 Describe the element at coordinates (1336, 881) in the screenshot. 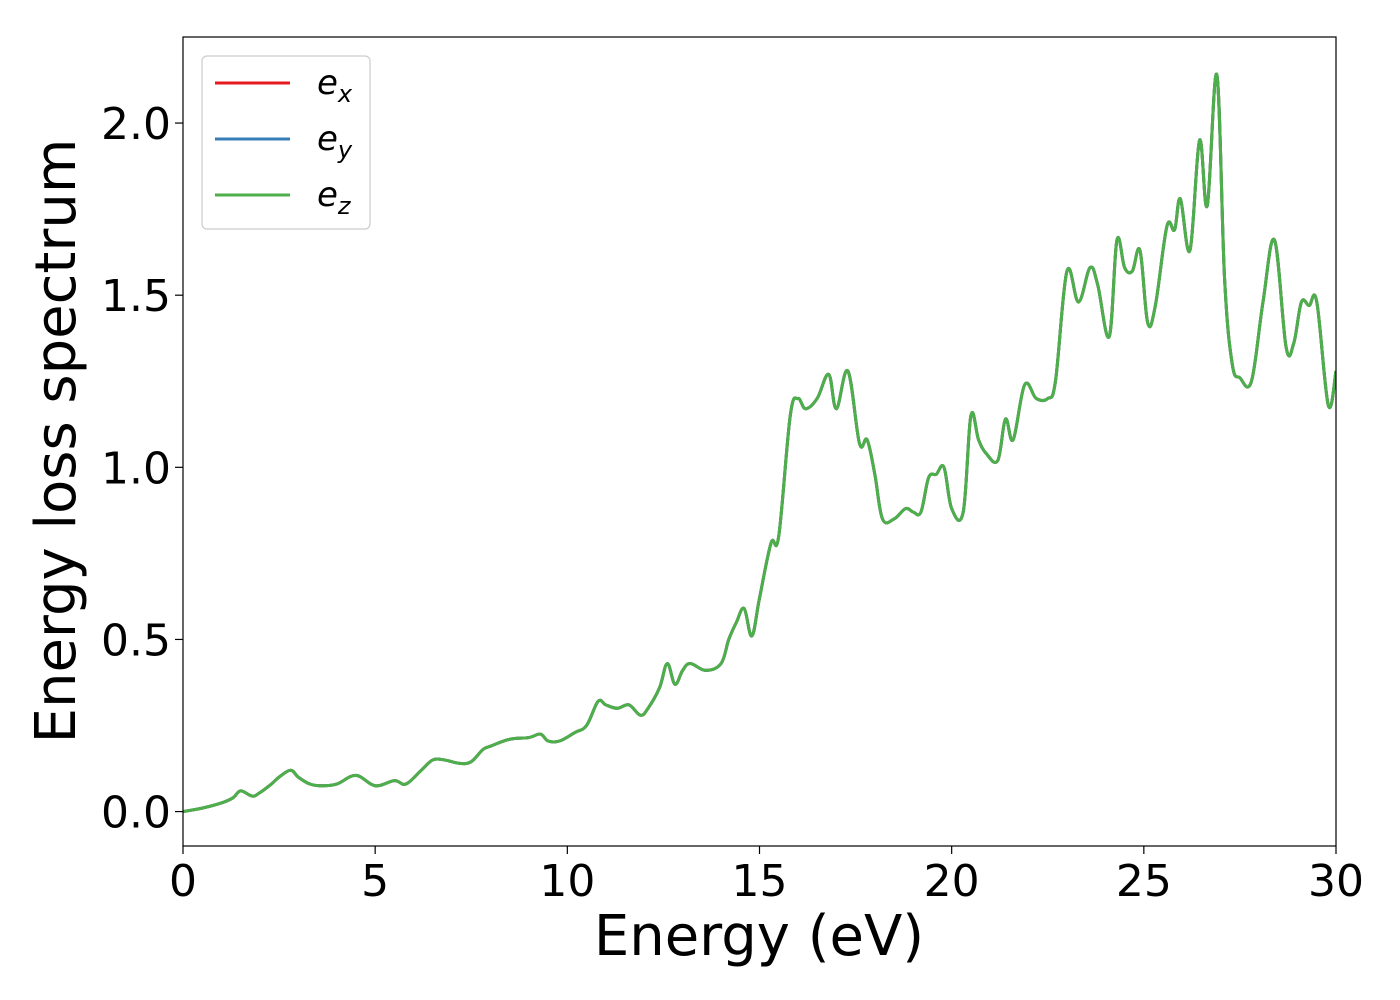

I see `x-tick-label: 30` at that location.